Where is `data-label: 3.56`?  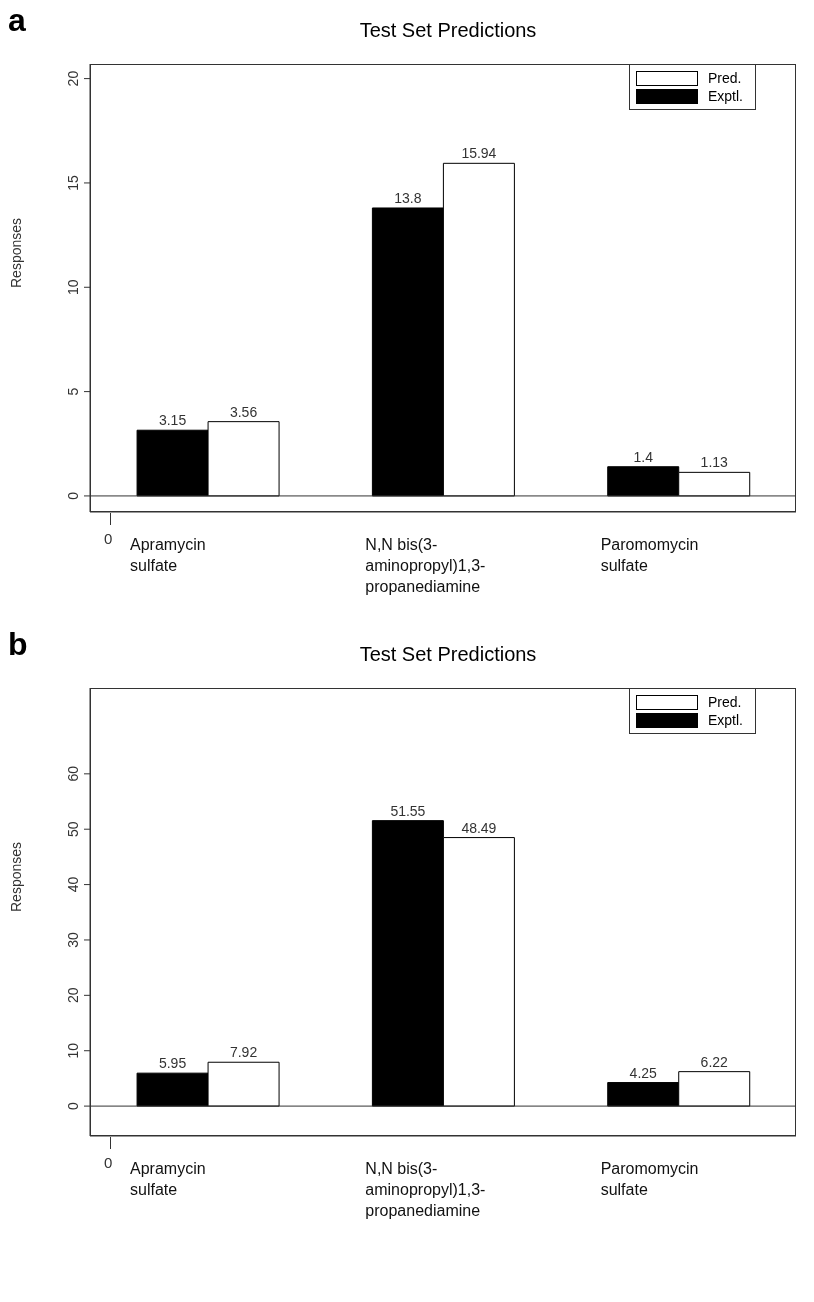 data-label: 3.56 is located at coordinates (243, 411).